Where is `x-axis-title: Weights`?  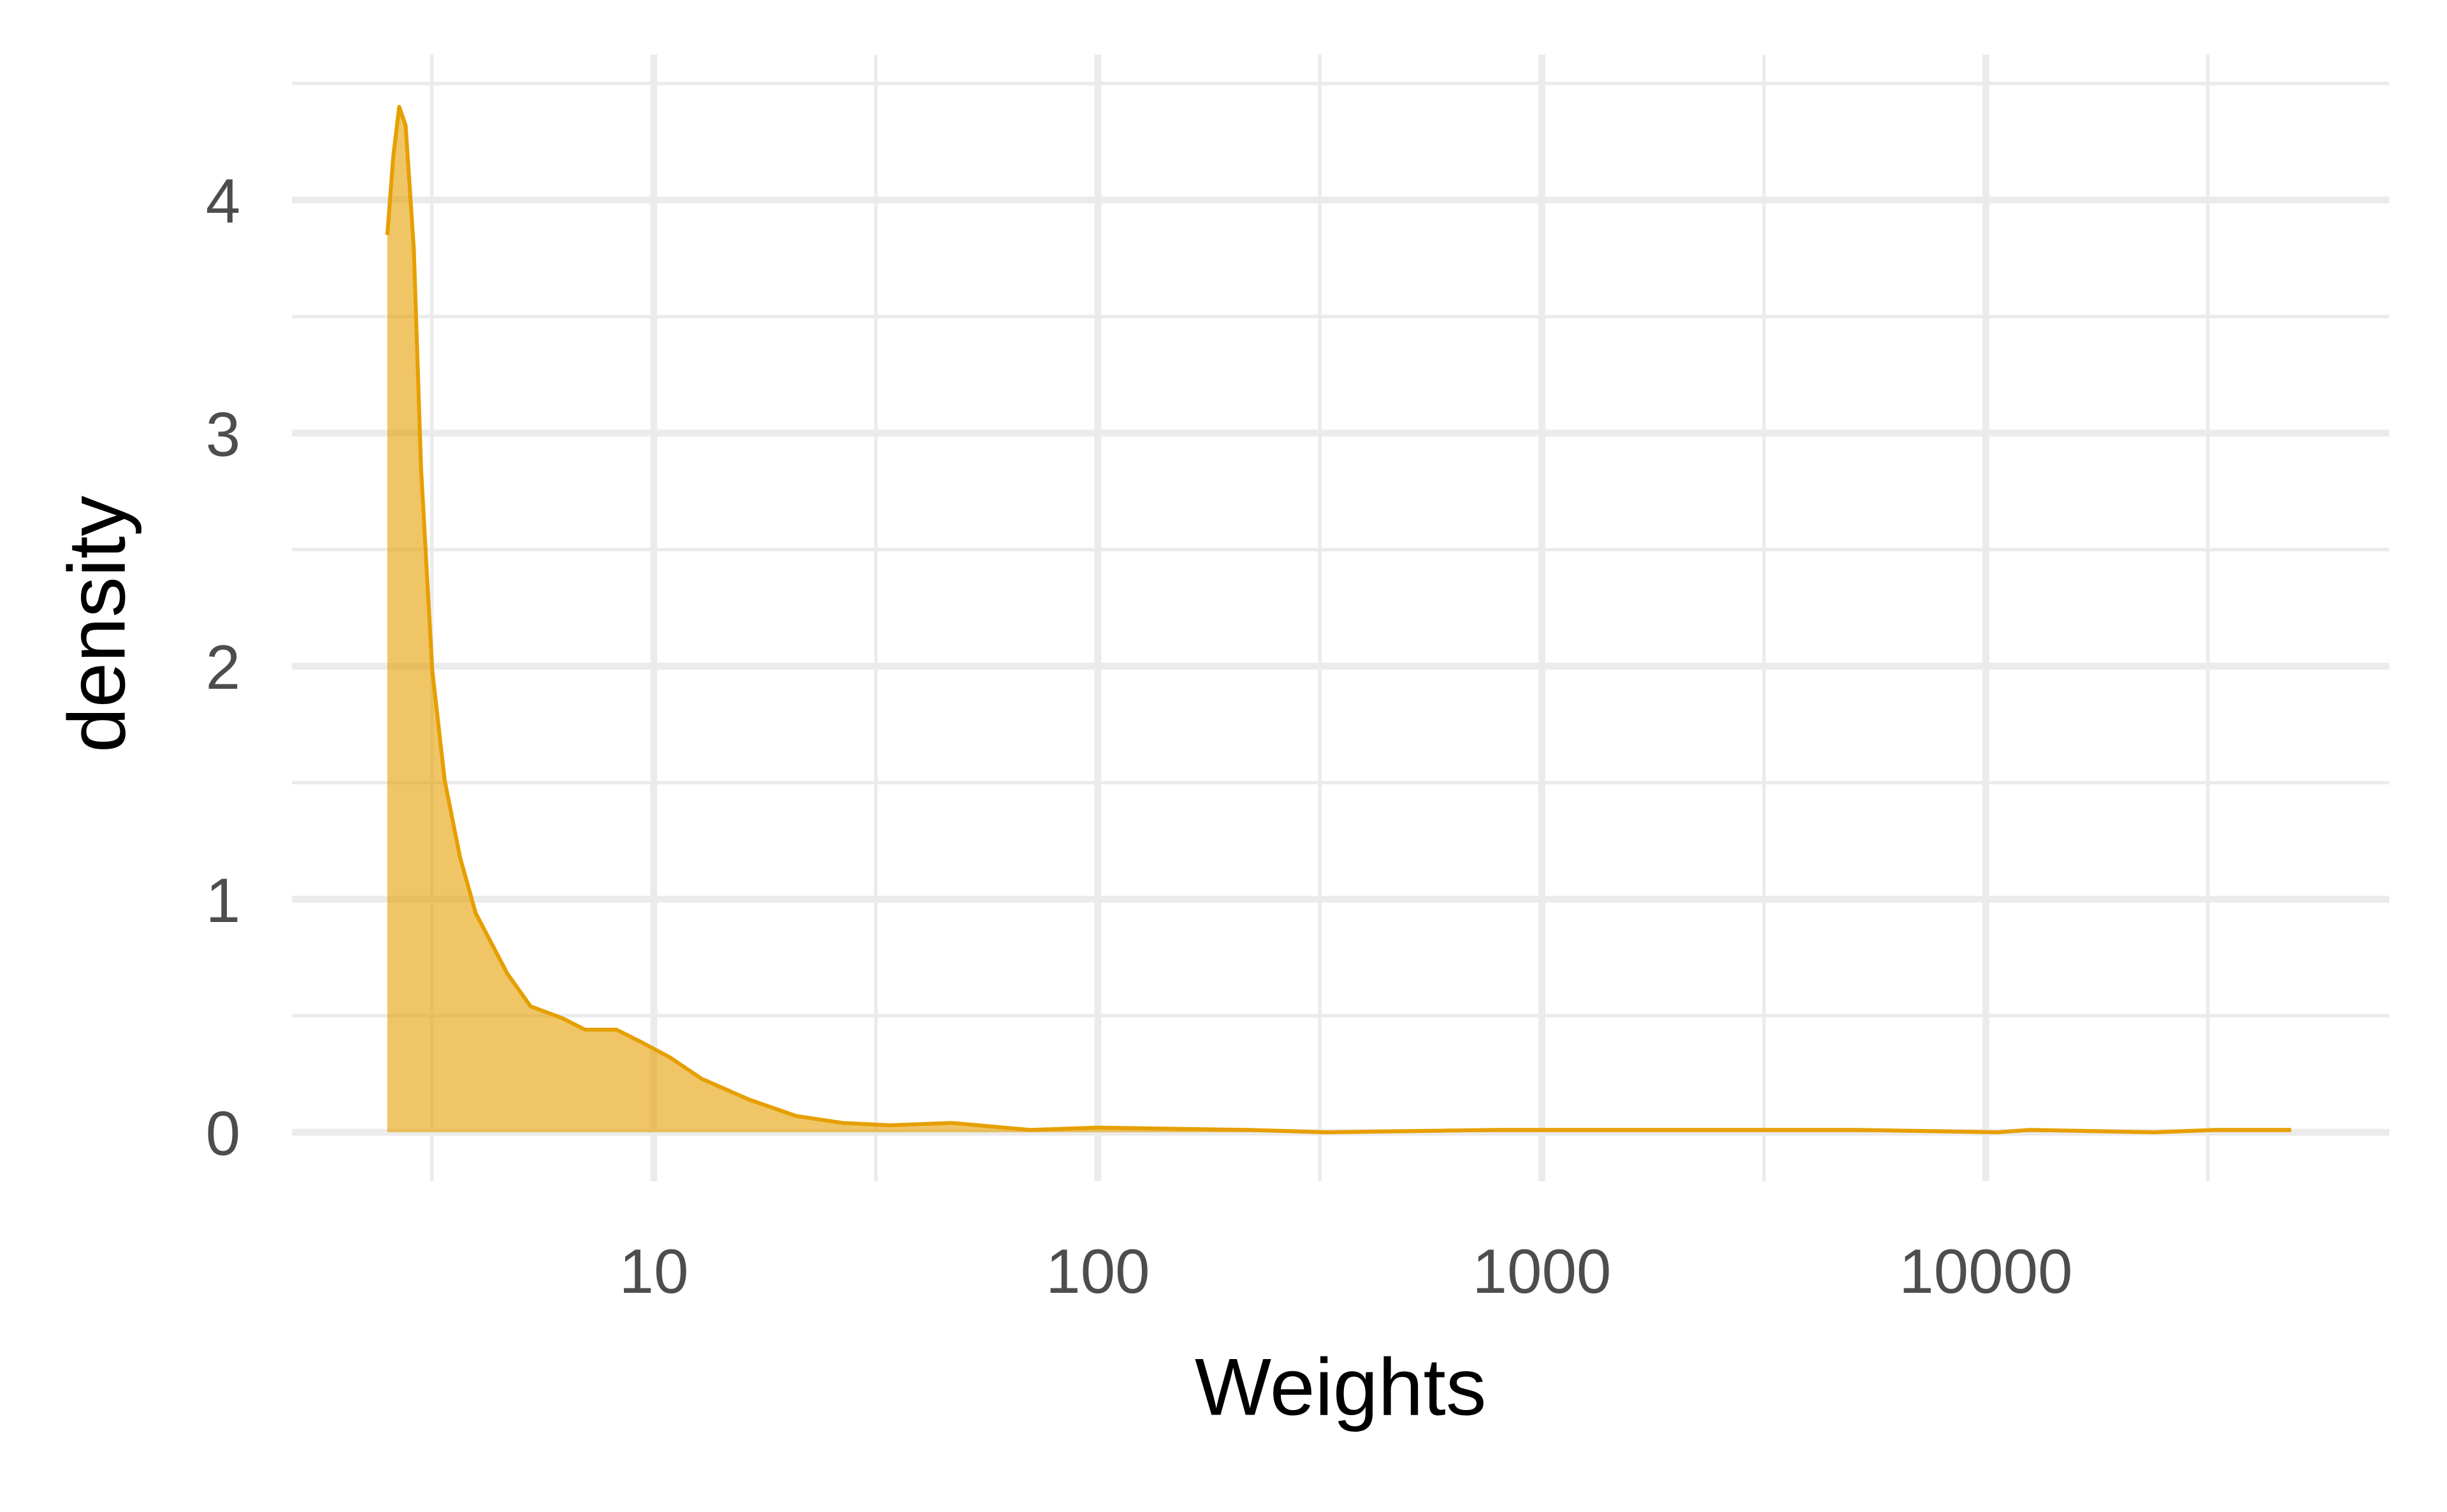 x-axis-title: Weights is located at coordinates (1341, 1387).